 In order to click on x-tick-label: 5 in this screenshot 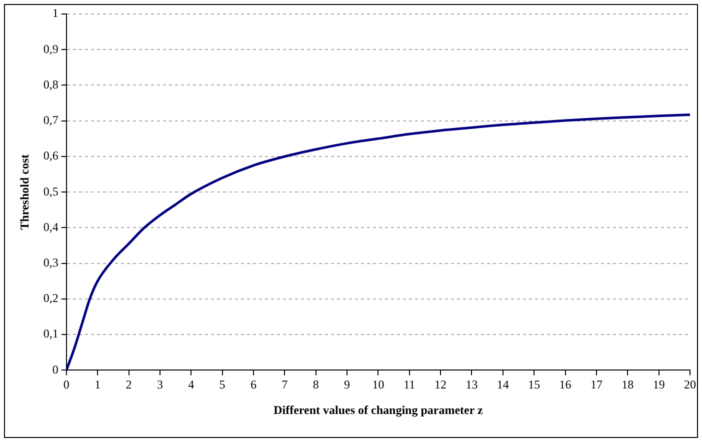, I will do `click(222, 385)`.